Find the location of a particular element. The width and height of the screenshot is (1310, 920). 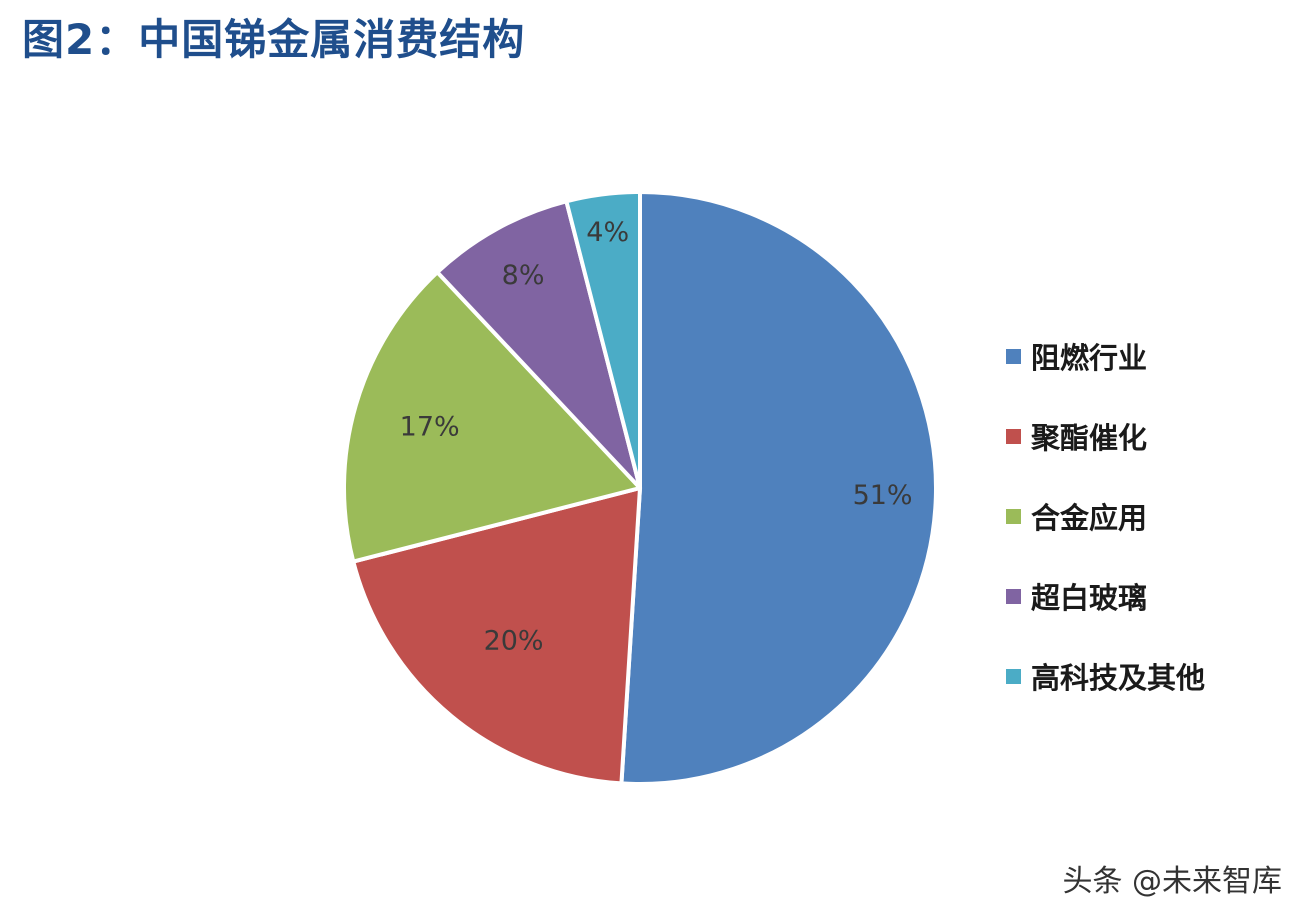

legend-item: 高科技及其他 is located at coordinates (1105, 676).